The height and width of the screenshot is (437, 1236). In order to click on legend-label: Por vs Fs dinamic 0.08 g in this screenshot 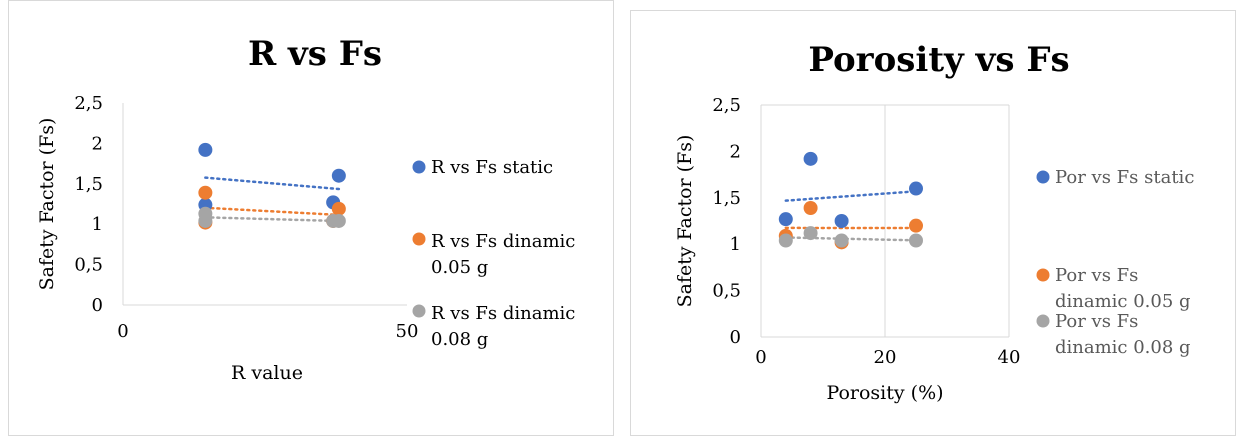, I will do `click(1123, 334)`.